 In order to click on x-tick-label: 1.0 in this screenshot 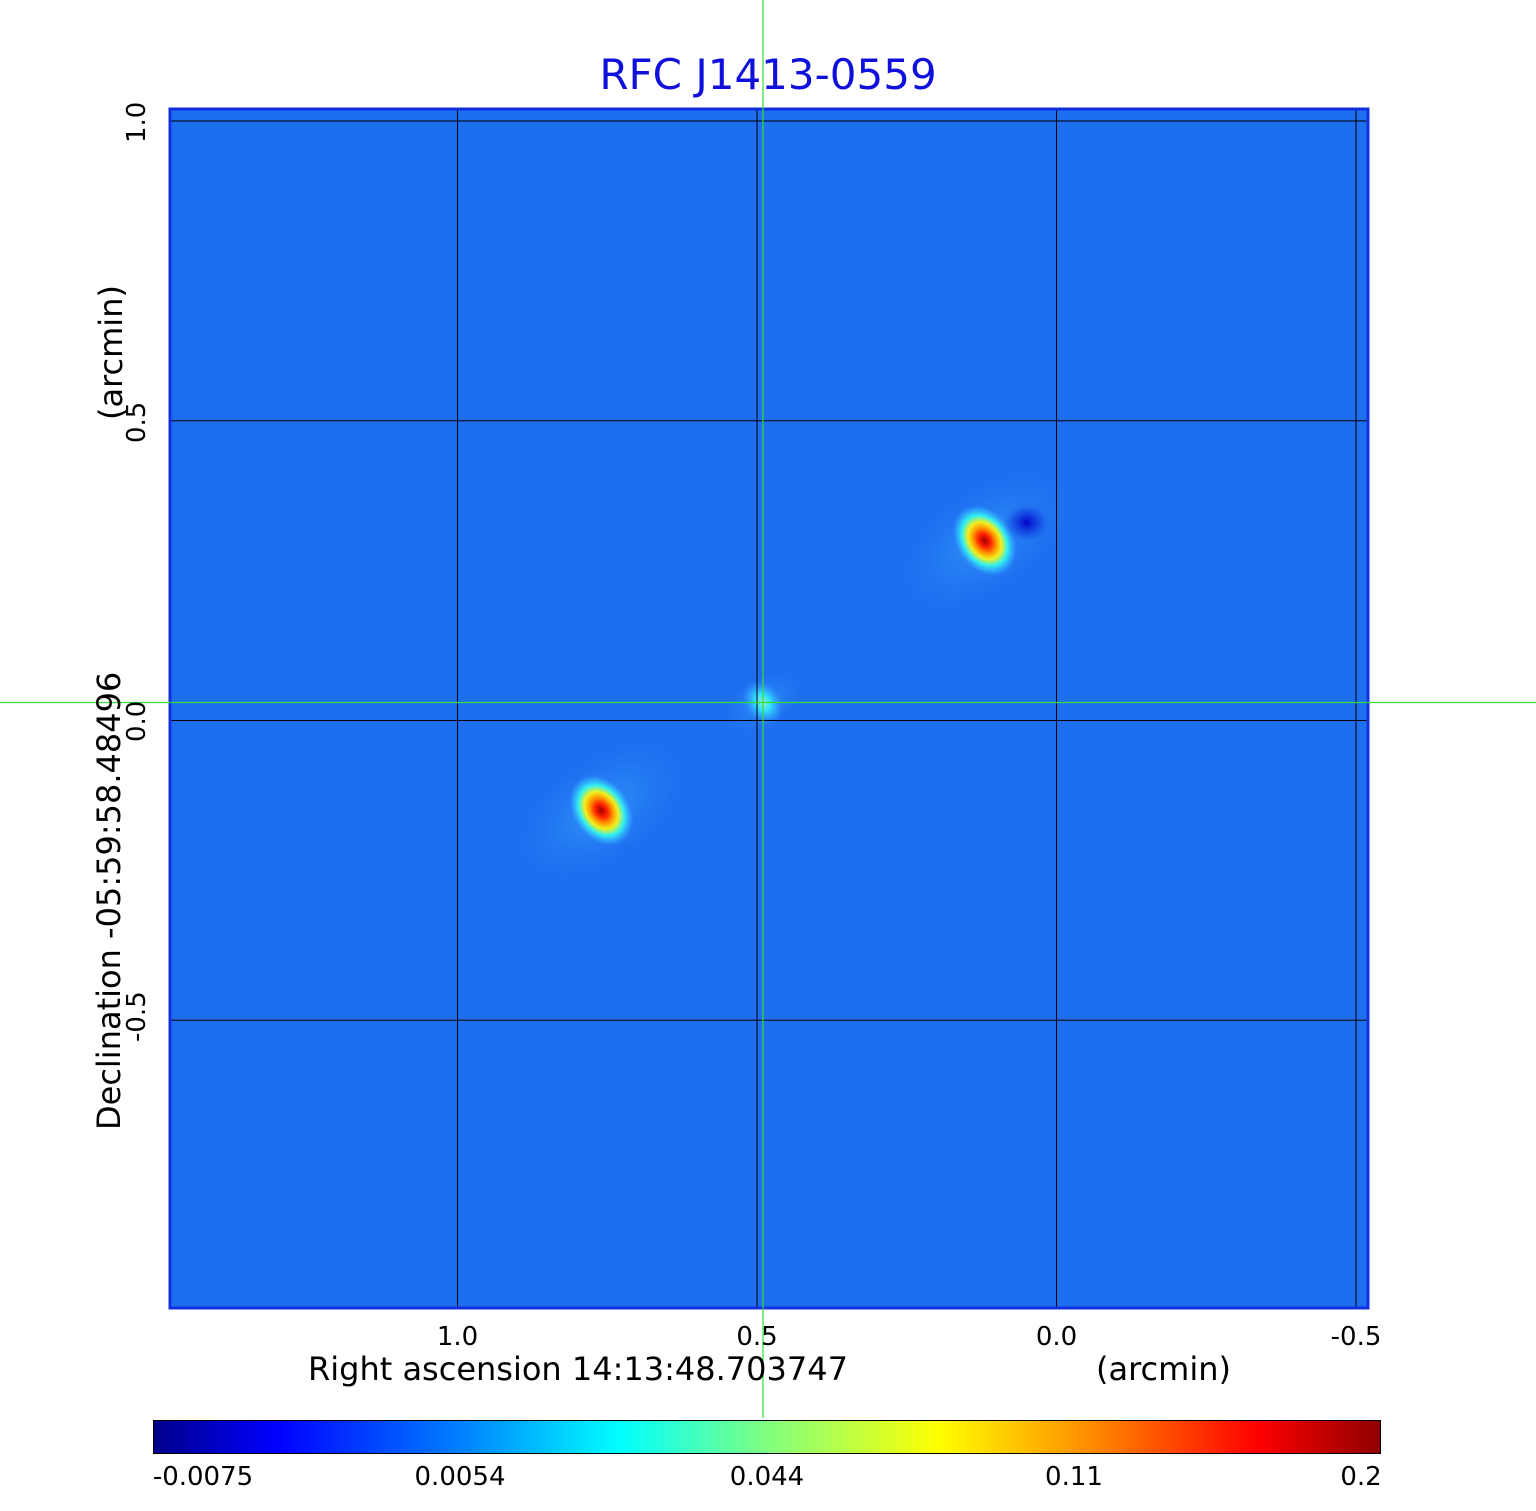, I will do `click(457, 1337)`.